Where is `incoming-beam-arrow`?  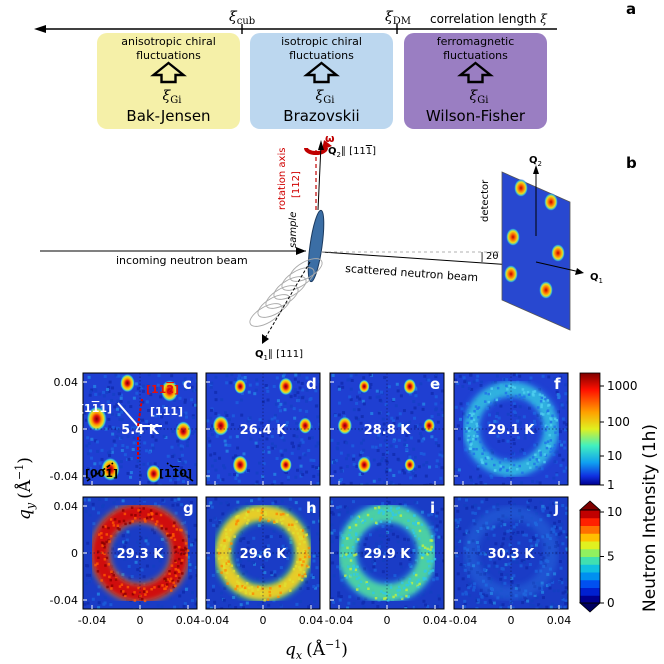 incoming-beam-arrow is located at coordinates (301, 251).